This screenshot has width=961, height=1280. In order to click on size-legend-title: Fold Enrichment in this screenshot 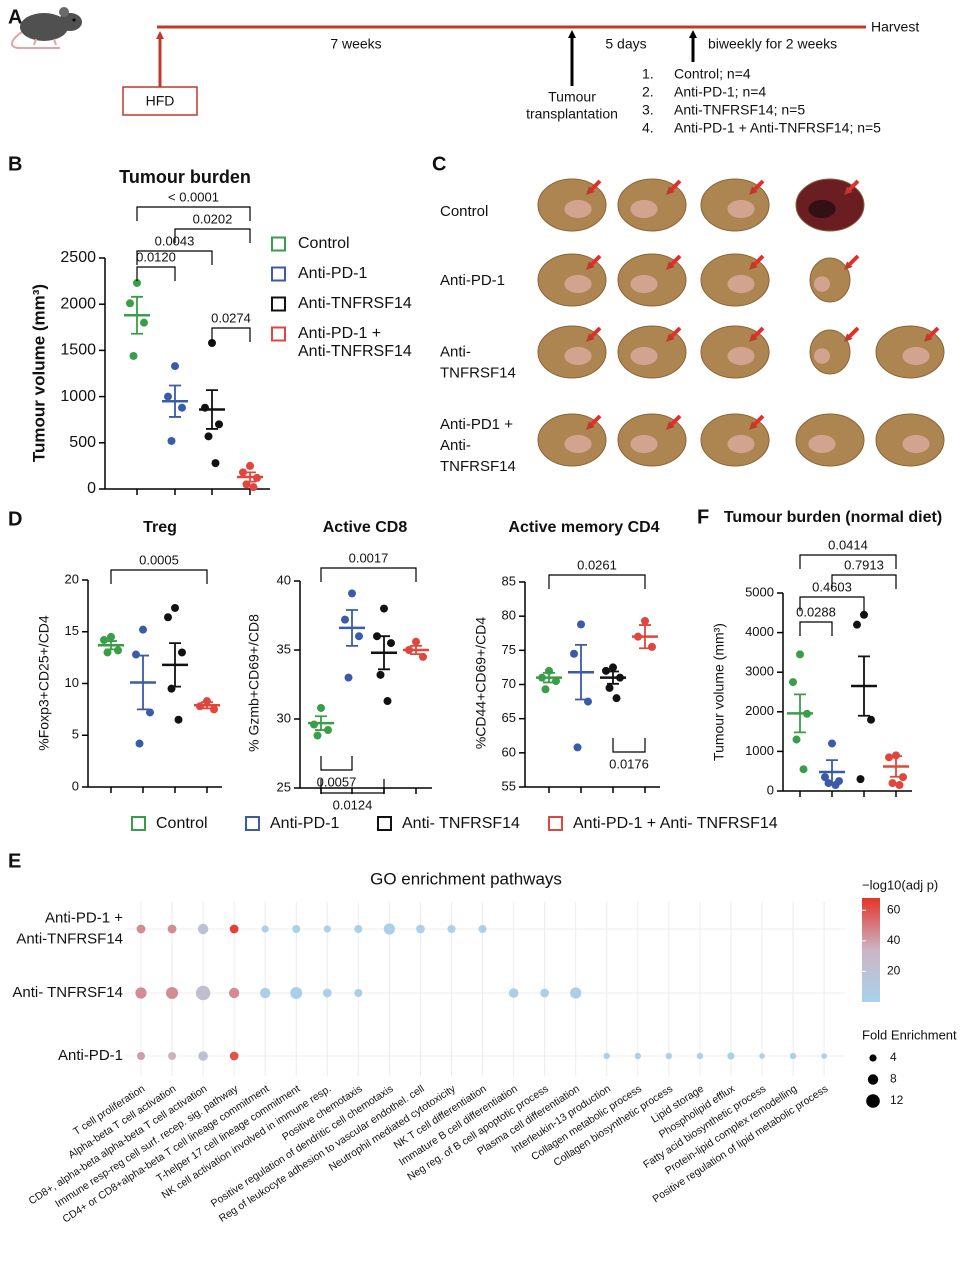, I will do `click(909, 1034)`.